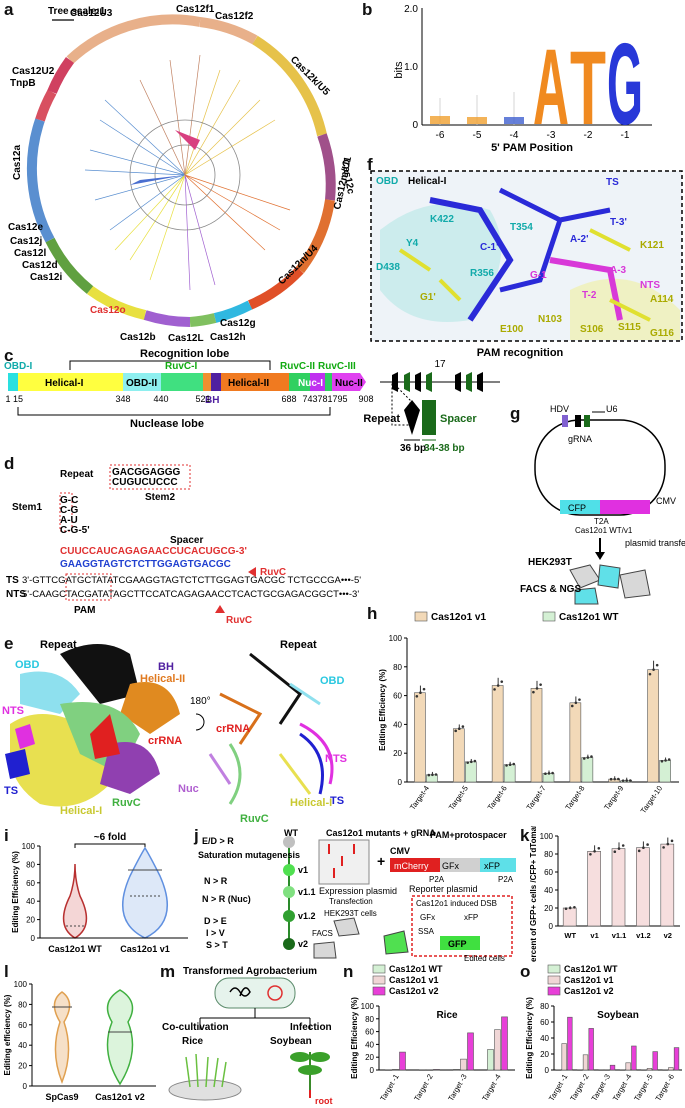 Image resolution: width=685 pixels, height=1108 pixels. What do you see at coordinates (297, 366) in the screenshot?
I see `svg-text: RuvC-II` at bounding box center [297, 366].